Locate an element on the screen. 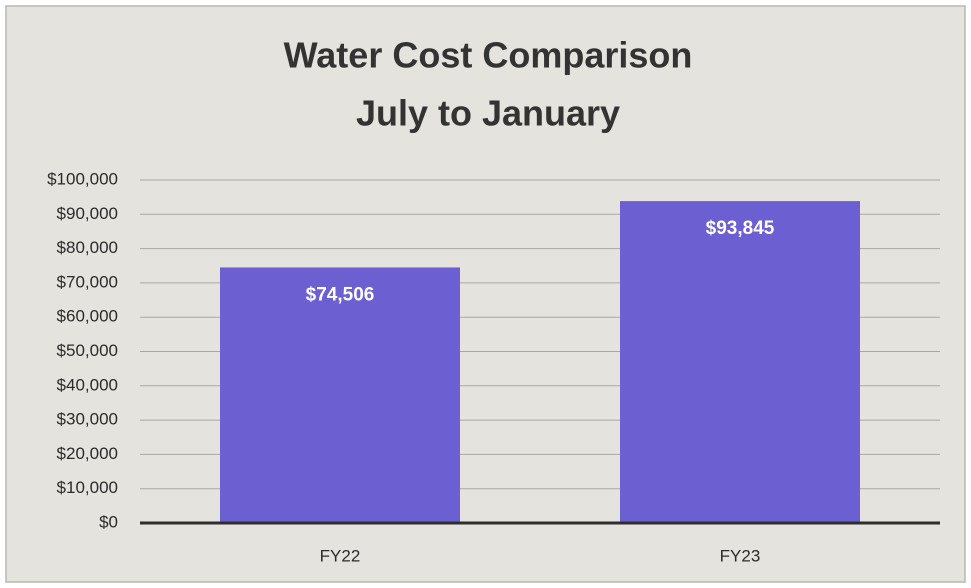 This screenshot has height=588, width=971. y-tick-label: $20,000 is located at coordinates (87, 453).